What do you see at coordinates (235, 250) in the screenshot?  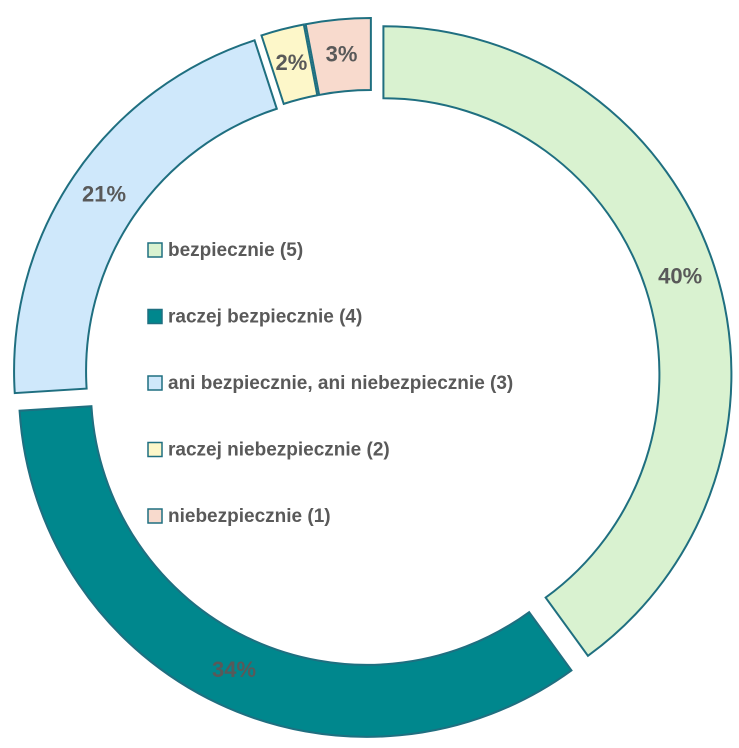 I see `legend-label: bezpiecznie (5)` at bounding box center [235, 250].